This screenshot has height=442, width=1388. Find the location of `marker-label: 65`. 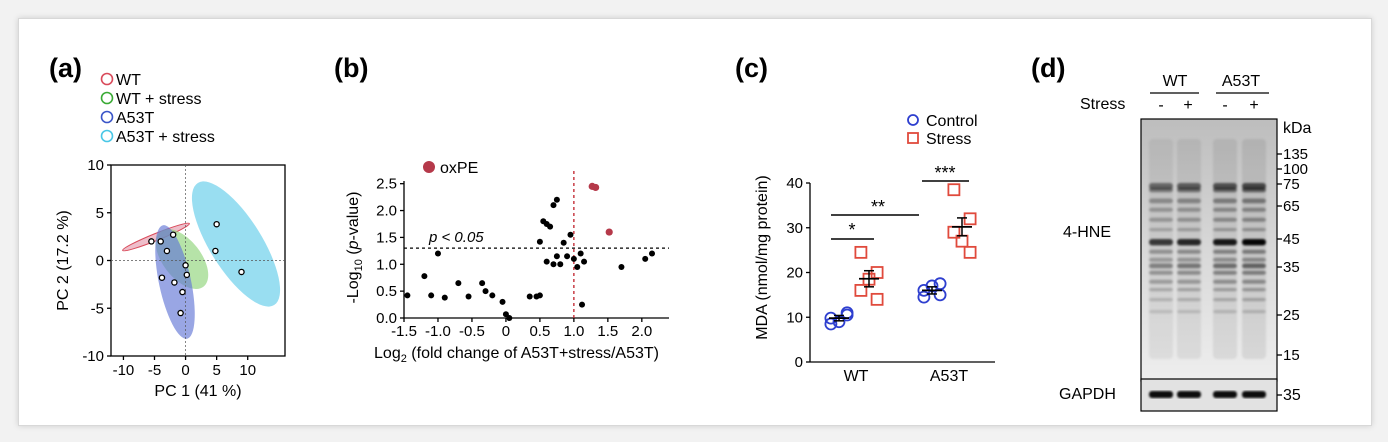

marker-label: 65 is located at coordinates (1291, 206).